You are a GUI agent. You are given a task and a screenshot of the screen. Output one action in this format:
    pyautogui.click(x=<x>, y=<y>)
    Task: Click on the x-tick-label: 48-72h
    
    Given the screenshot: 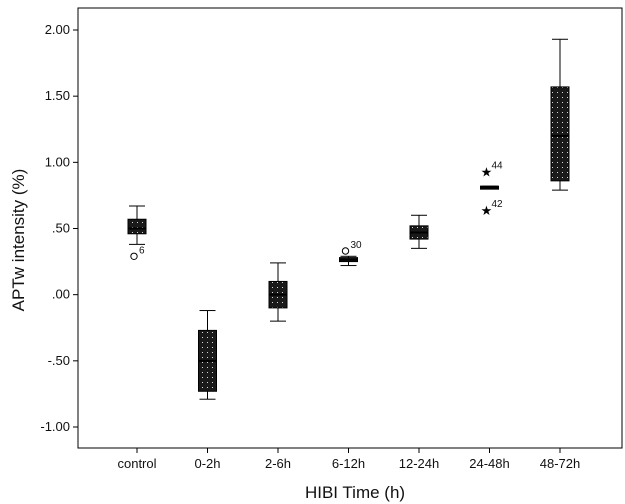 What is the action you would take?
    pyautogui.click(x=560, y=463)
    